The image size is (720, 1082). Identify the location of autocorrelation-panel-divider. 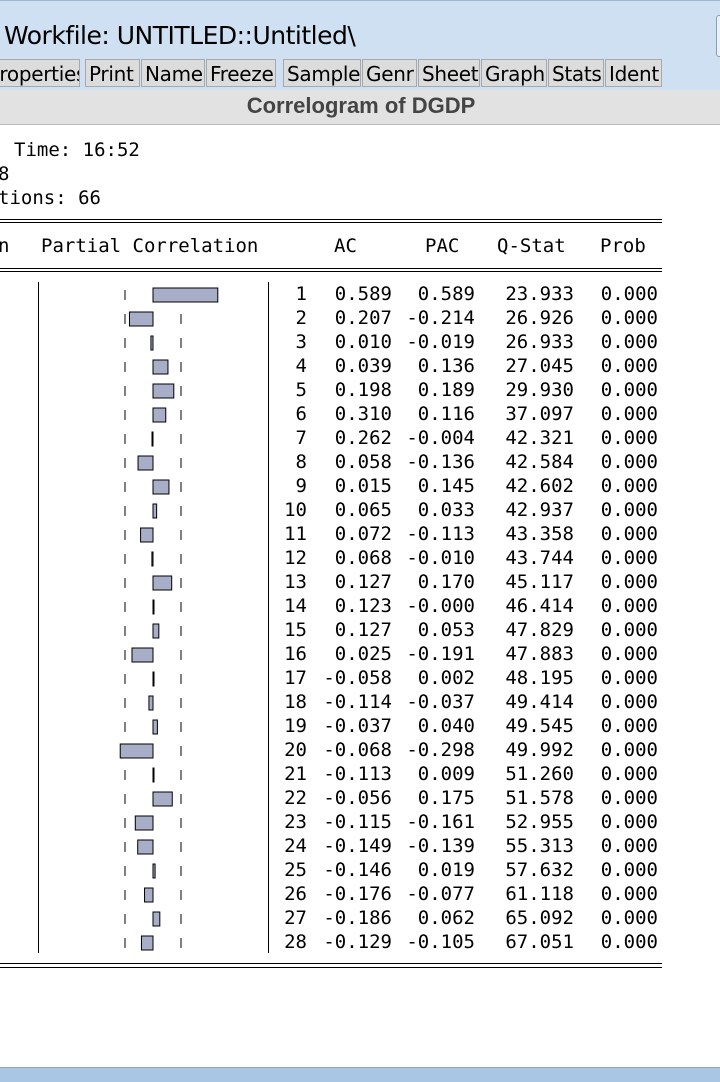
(38, 617).